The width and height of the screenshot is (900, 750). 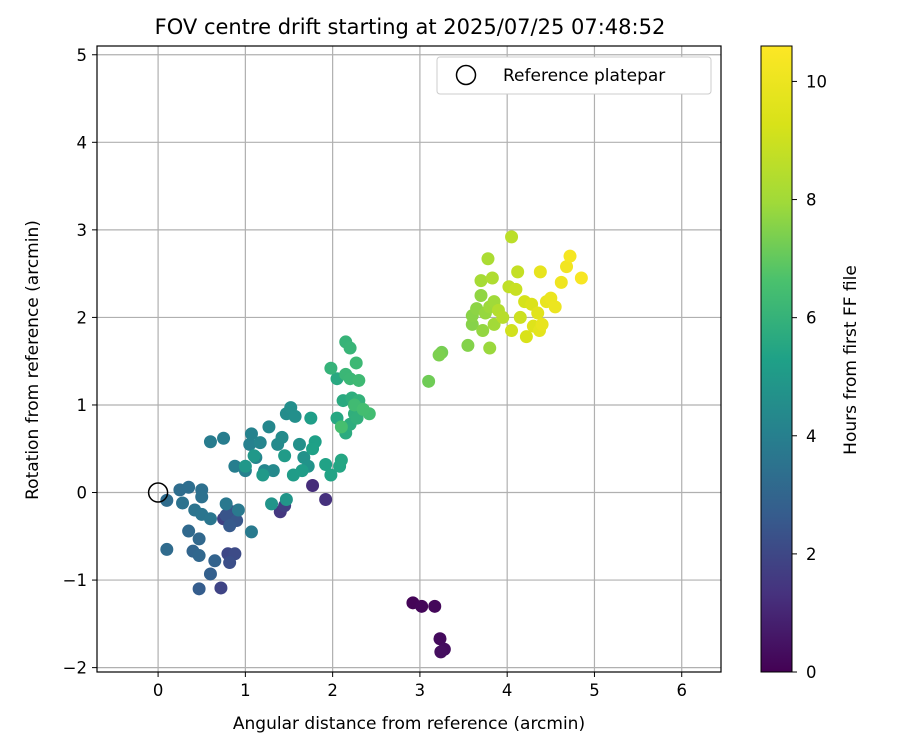 What do you see at coordinates (811, 554) in the screenshot?
I see `colorbar-tick-label: 2` at bounding box center [811, 554].